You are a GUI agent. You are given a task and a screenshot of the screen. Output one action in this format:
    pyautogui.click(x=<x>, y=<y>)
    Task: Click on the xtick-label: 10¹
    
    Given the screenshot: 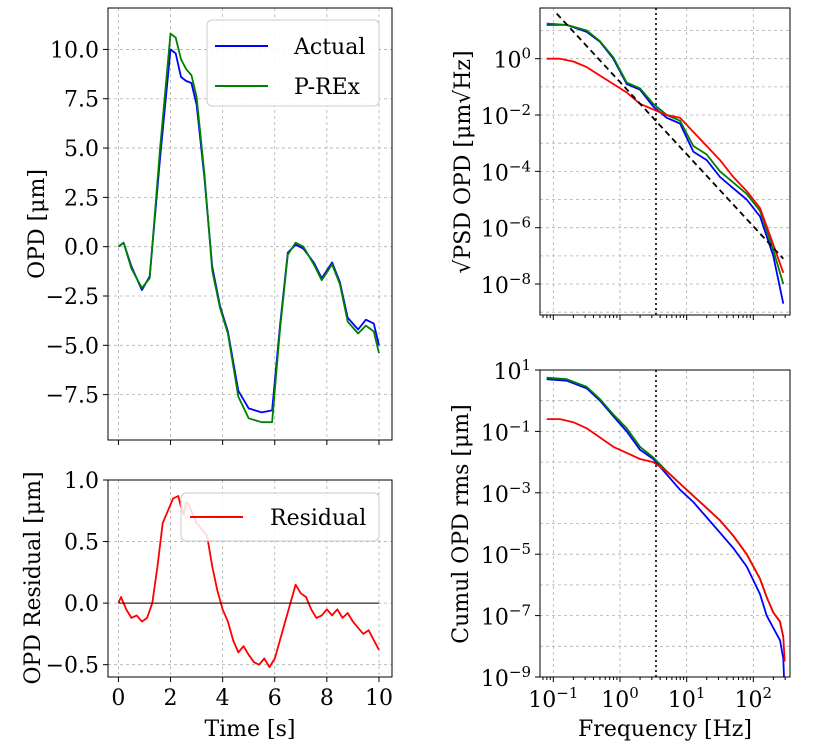 What is the action you would take?
    pyautogui.click(x=687, y=698)
    